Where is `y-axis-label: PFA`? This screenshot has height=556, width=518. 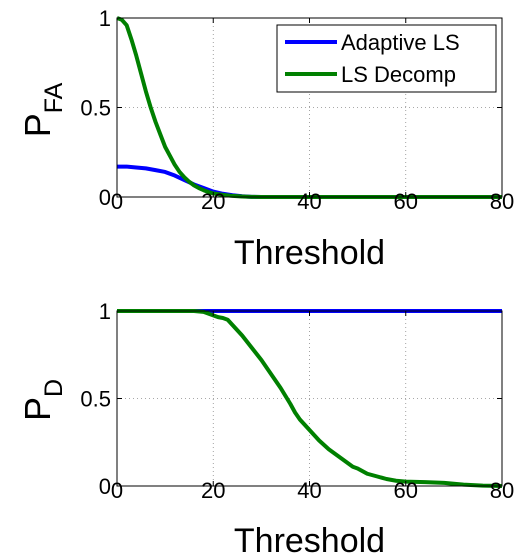 y-axis-label: PFA is located at coordinates (42, 109).